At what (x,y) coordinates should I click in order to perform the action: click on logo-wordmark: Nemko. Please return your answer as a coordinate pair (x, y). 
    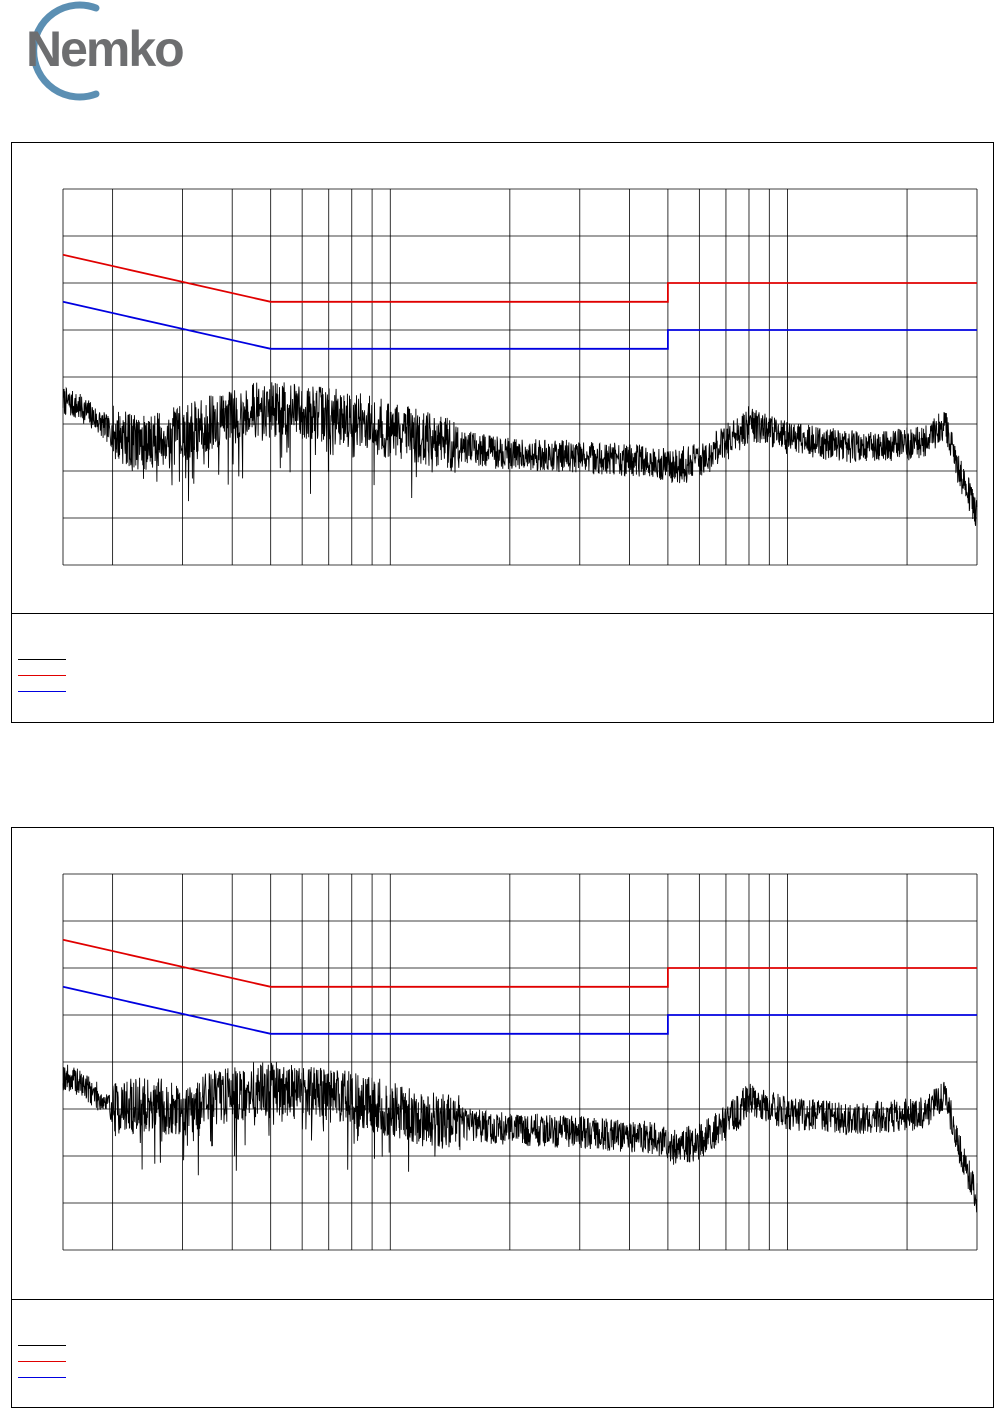
    Looking at the image, I should click on (105, 49).